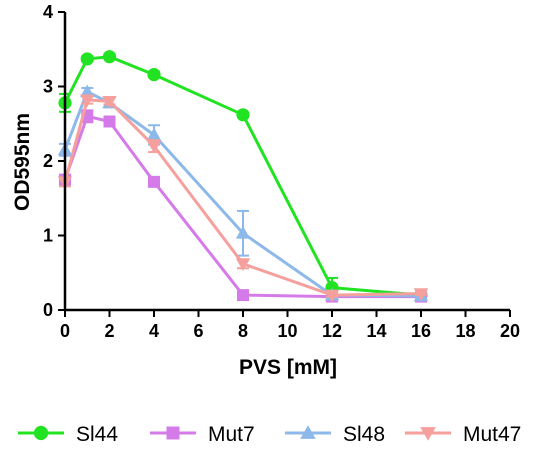 This screenshot has height=456, width=550. I want to click on legend: Sl44 Mut7 Sl48 Mut47, so click(269, 434).